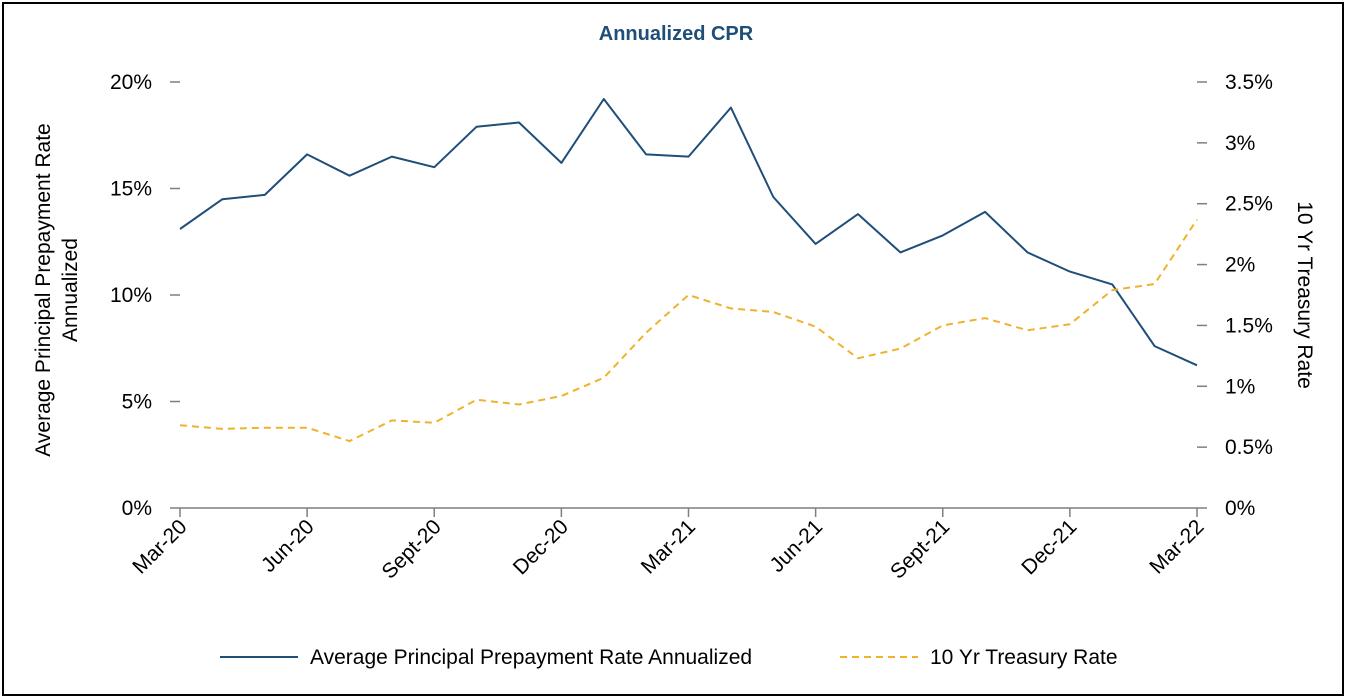  What do you see at coordinates (131, 82) in the screenshot?
I see `left-tick-label: 20%` at bounding box center [131, 82].